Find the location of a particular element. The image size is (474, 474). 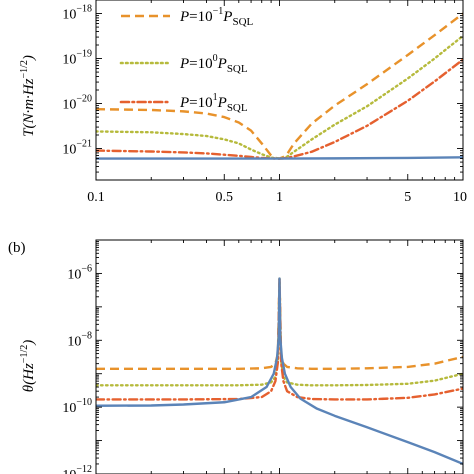

panel-a-y-tick-label: 10−19 is located at coordinates (77, 58).